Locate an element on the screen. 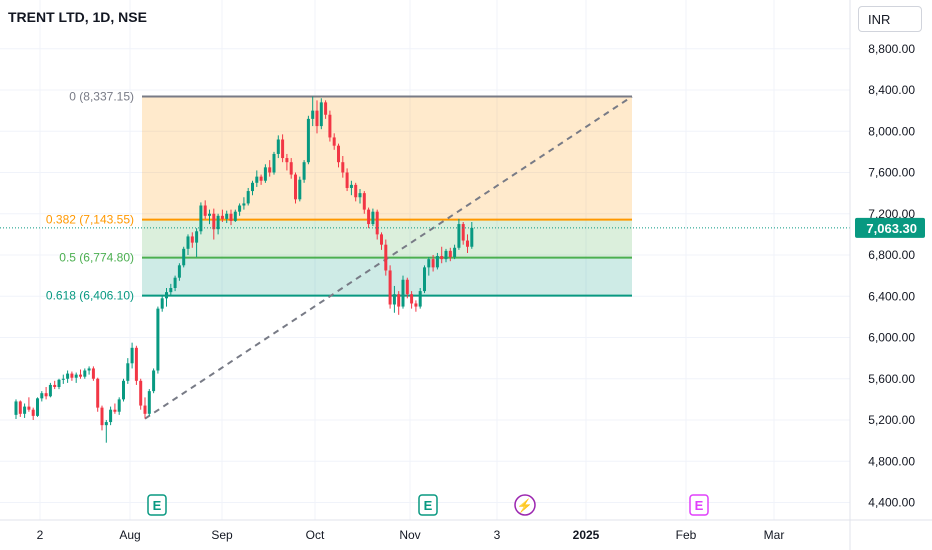 This screenshot has width=932, height=550. time-tick-label: Mar is located at coordinates (774, 535).